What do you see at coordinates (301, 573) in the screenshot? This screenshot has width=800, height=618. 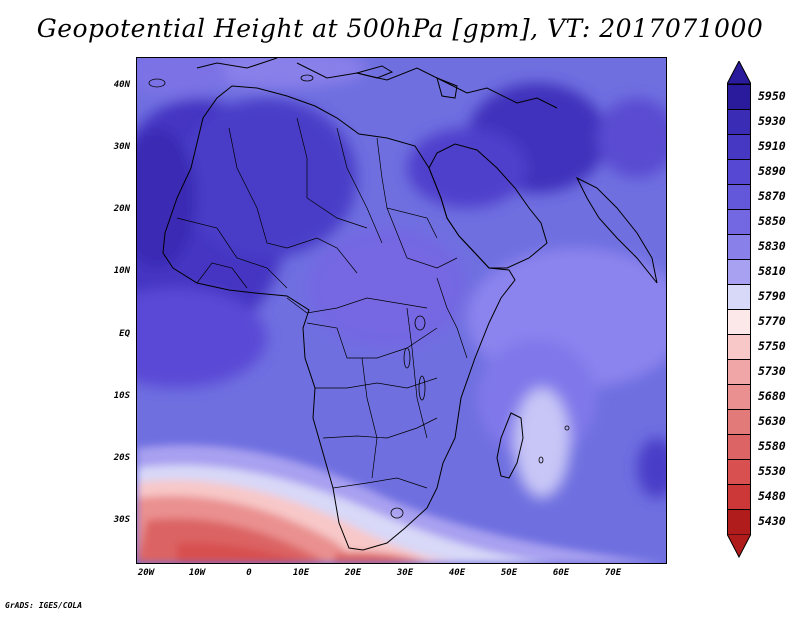 I see `lon-label-10e: 10E` at bounding box center [301, 573].